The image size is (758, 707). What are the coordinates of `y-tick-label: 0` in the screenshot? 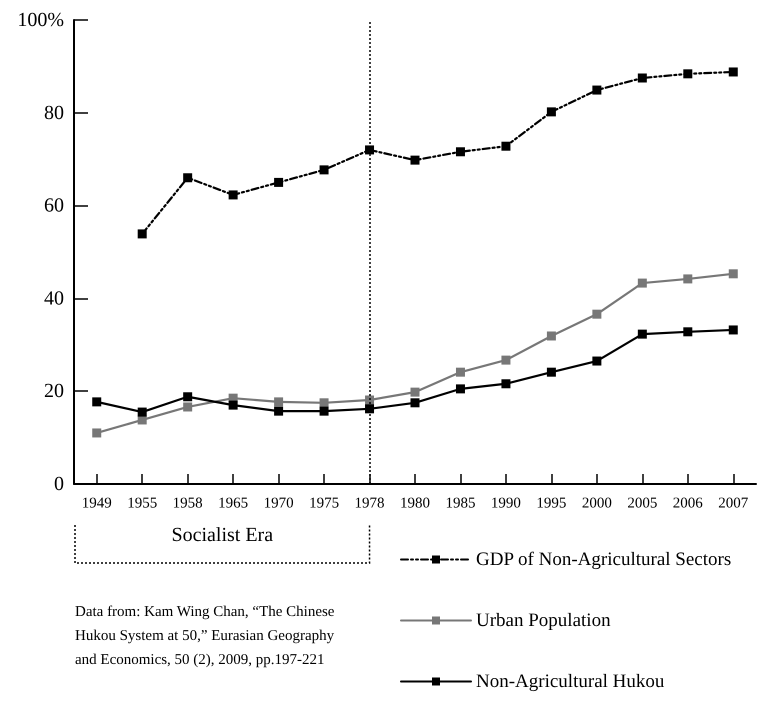 It's located at (59, 484).